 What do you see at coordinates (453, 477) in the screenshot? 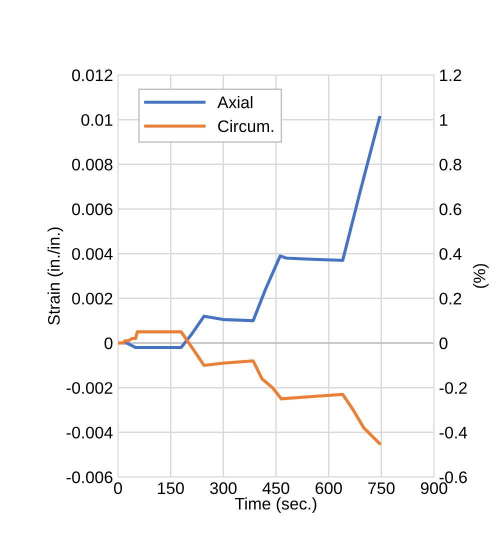
I see `y2-tick-label: -0.6` at bounding box center [453, 477].